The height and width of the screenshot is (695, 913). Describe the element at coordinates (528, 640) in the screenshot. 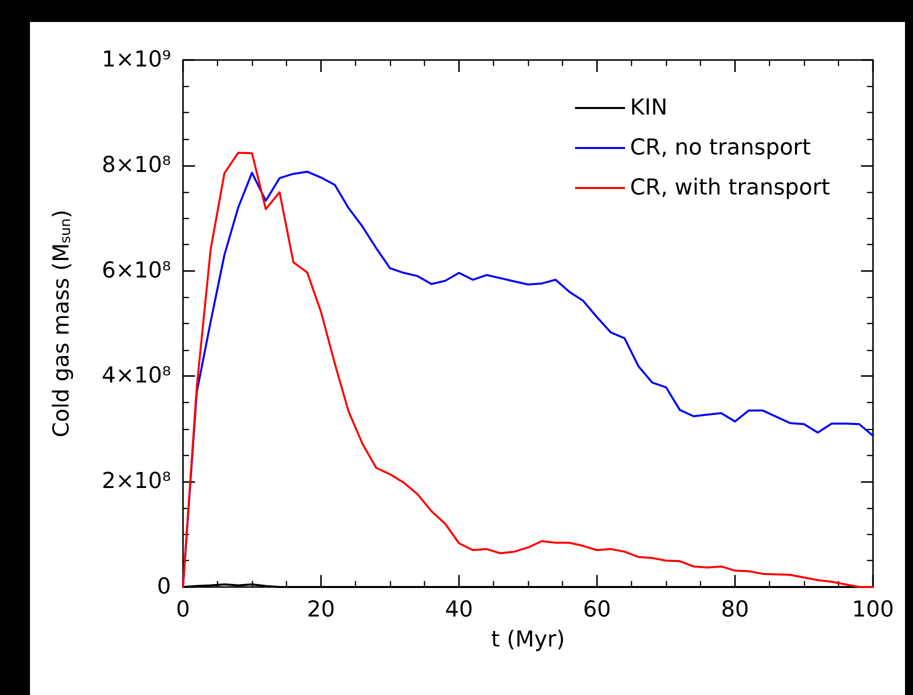

I see `x-axis-title: t (Myr)` at that location.